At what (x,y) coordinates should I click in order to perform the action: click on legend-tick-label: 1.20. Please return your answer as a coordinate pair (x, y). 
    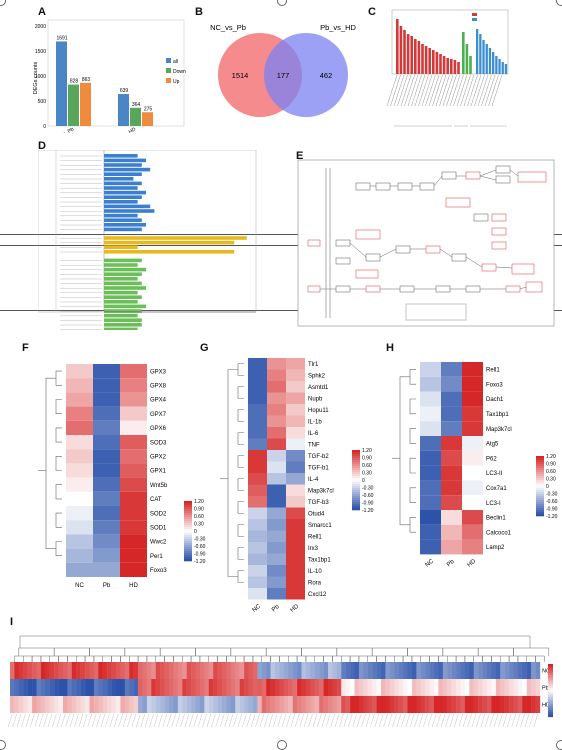
    Looking at the image, I should click on (551, 457).